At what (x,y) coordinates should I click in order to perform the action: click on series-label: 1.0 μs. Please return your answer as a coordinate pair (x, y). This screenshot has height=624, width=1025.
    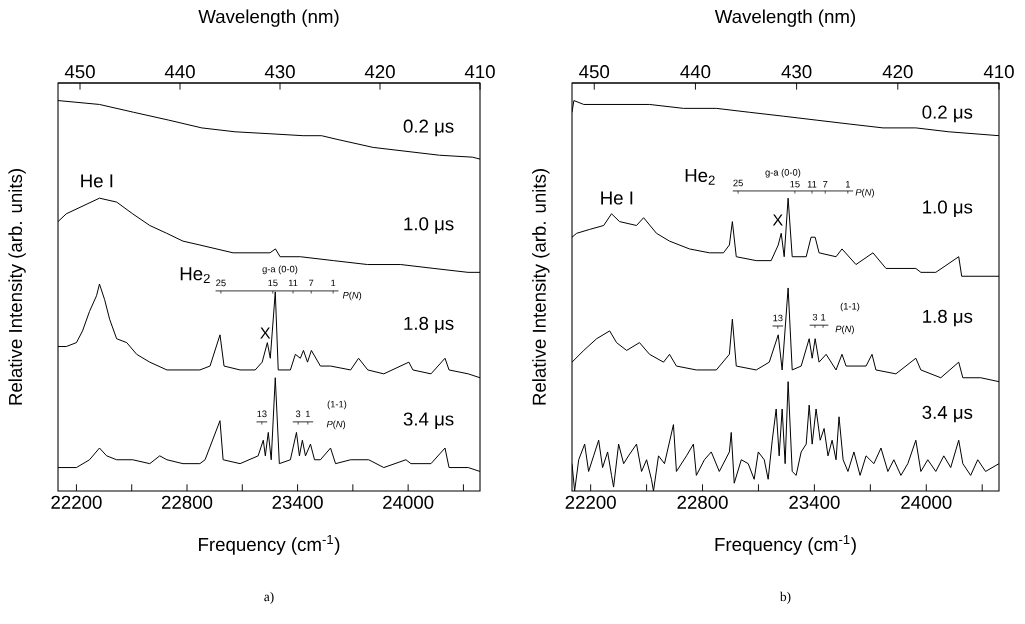
    Looking at the image, I should click on (429, 225).